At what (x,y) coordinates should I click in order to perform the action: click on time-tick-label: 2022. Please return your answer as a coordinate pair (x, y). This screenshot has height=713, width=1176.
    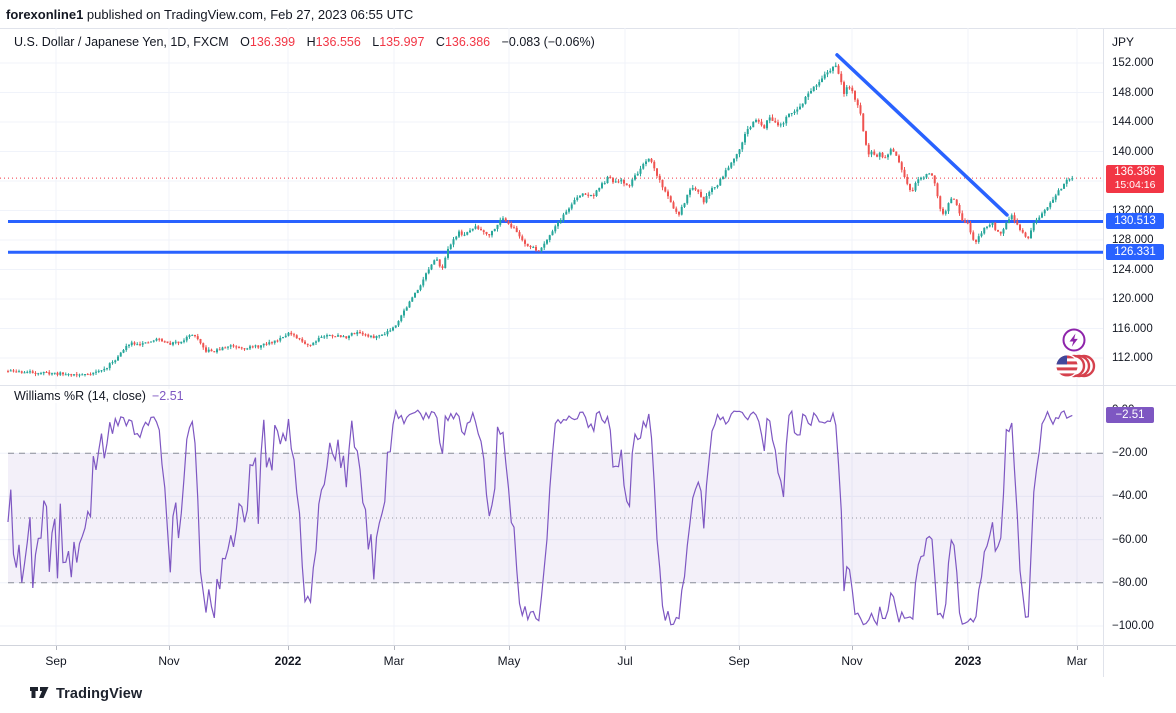
    Looking at the image, I should click on (288, 661).